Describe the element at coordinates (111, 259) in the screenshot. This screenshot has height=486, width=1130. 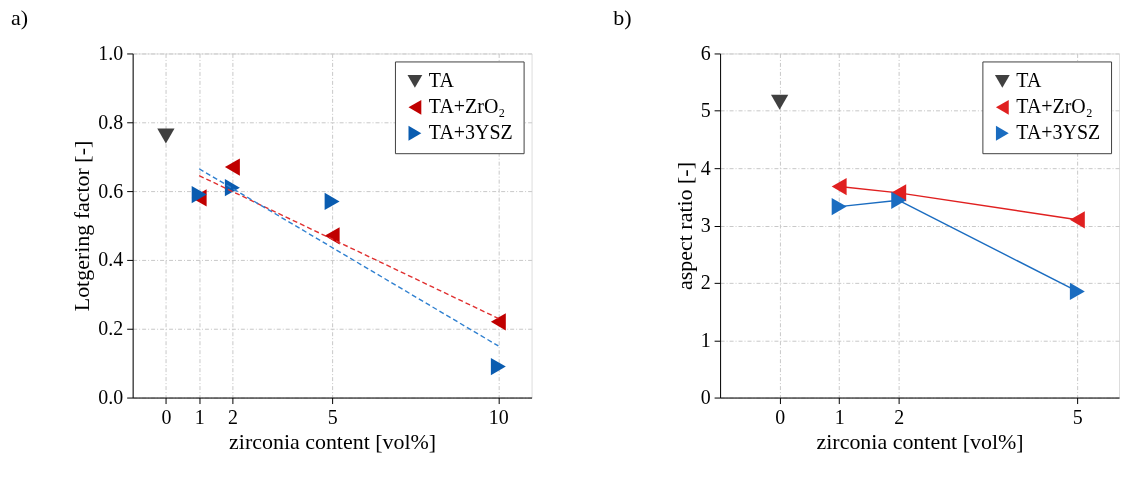
I see `y-tick-label: 0.4` at that location.